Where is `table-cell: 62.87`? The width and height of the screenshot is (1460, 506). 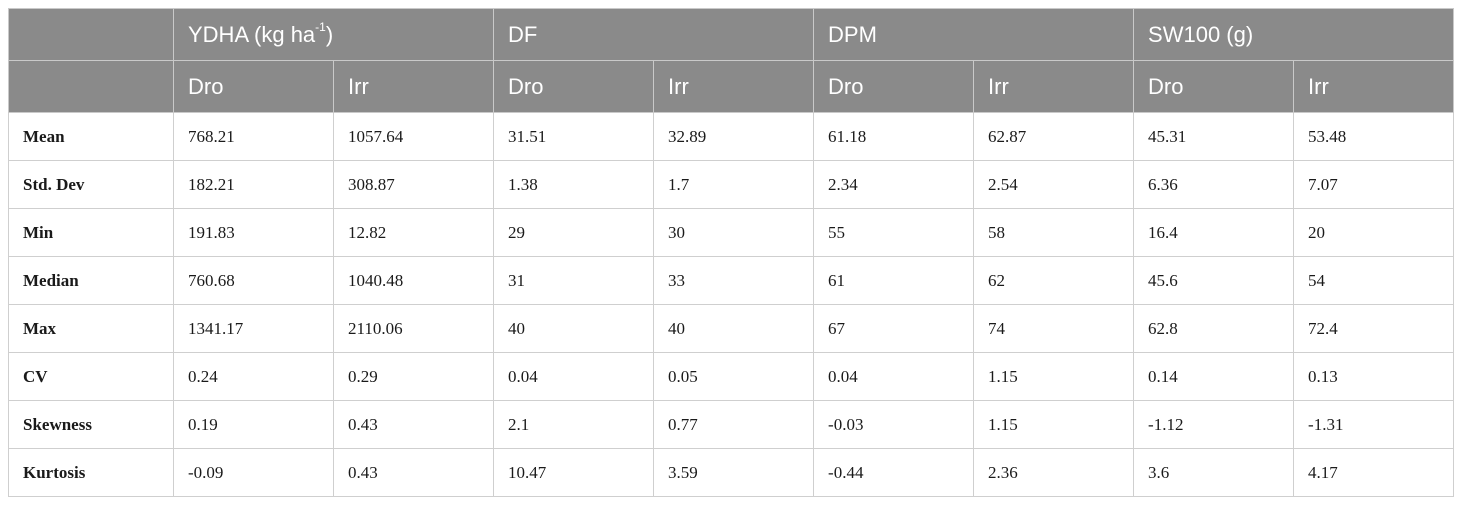 table-cell: 62.87 is located at coordinates (1054, 136).